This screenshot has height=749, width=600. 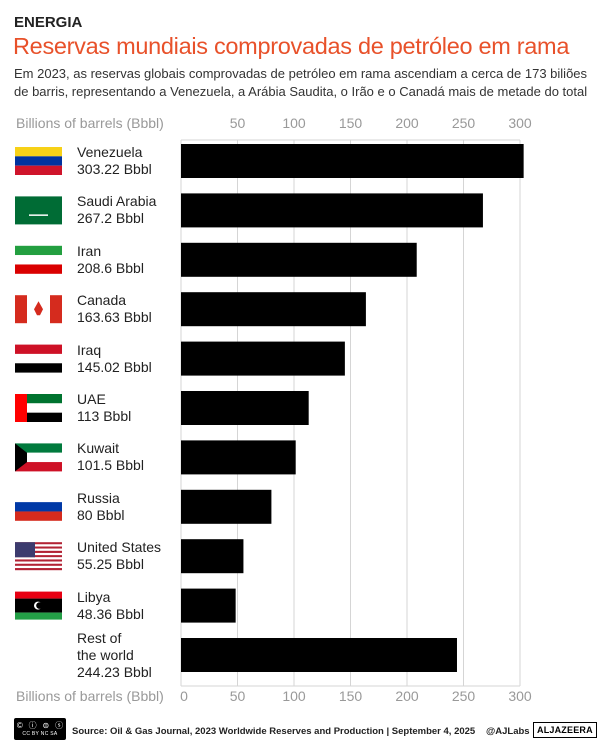 What do you see at coordinates (407, 696) in the screenshot?
I see `bottom-tick-label: 200` at bounding box center [407, 696].